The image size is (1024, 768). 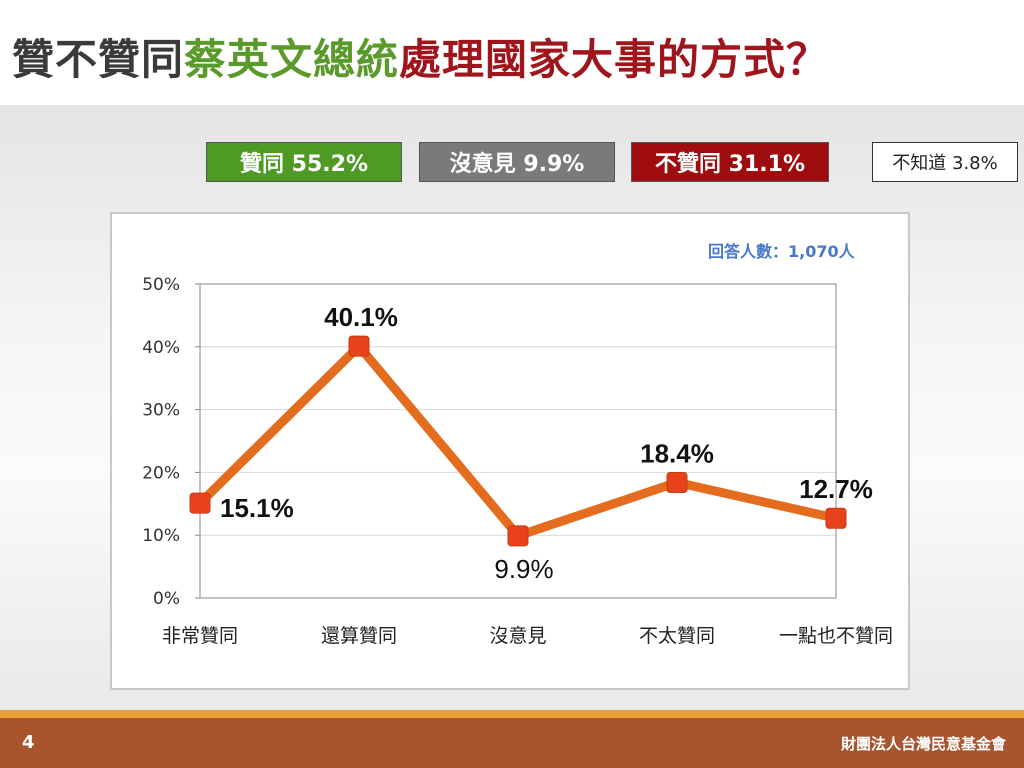 What do you see at coordinates (836, 489) in the screenshot?
I see `data-label: 12.7%` at bounding box center [836, 489].